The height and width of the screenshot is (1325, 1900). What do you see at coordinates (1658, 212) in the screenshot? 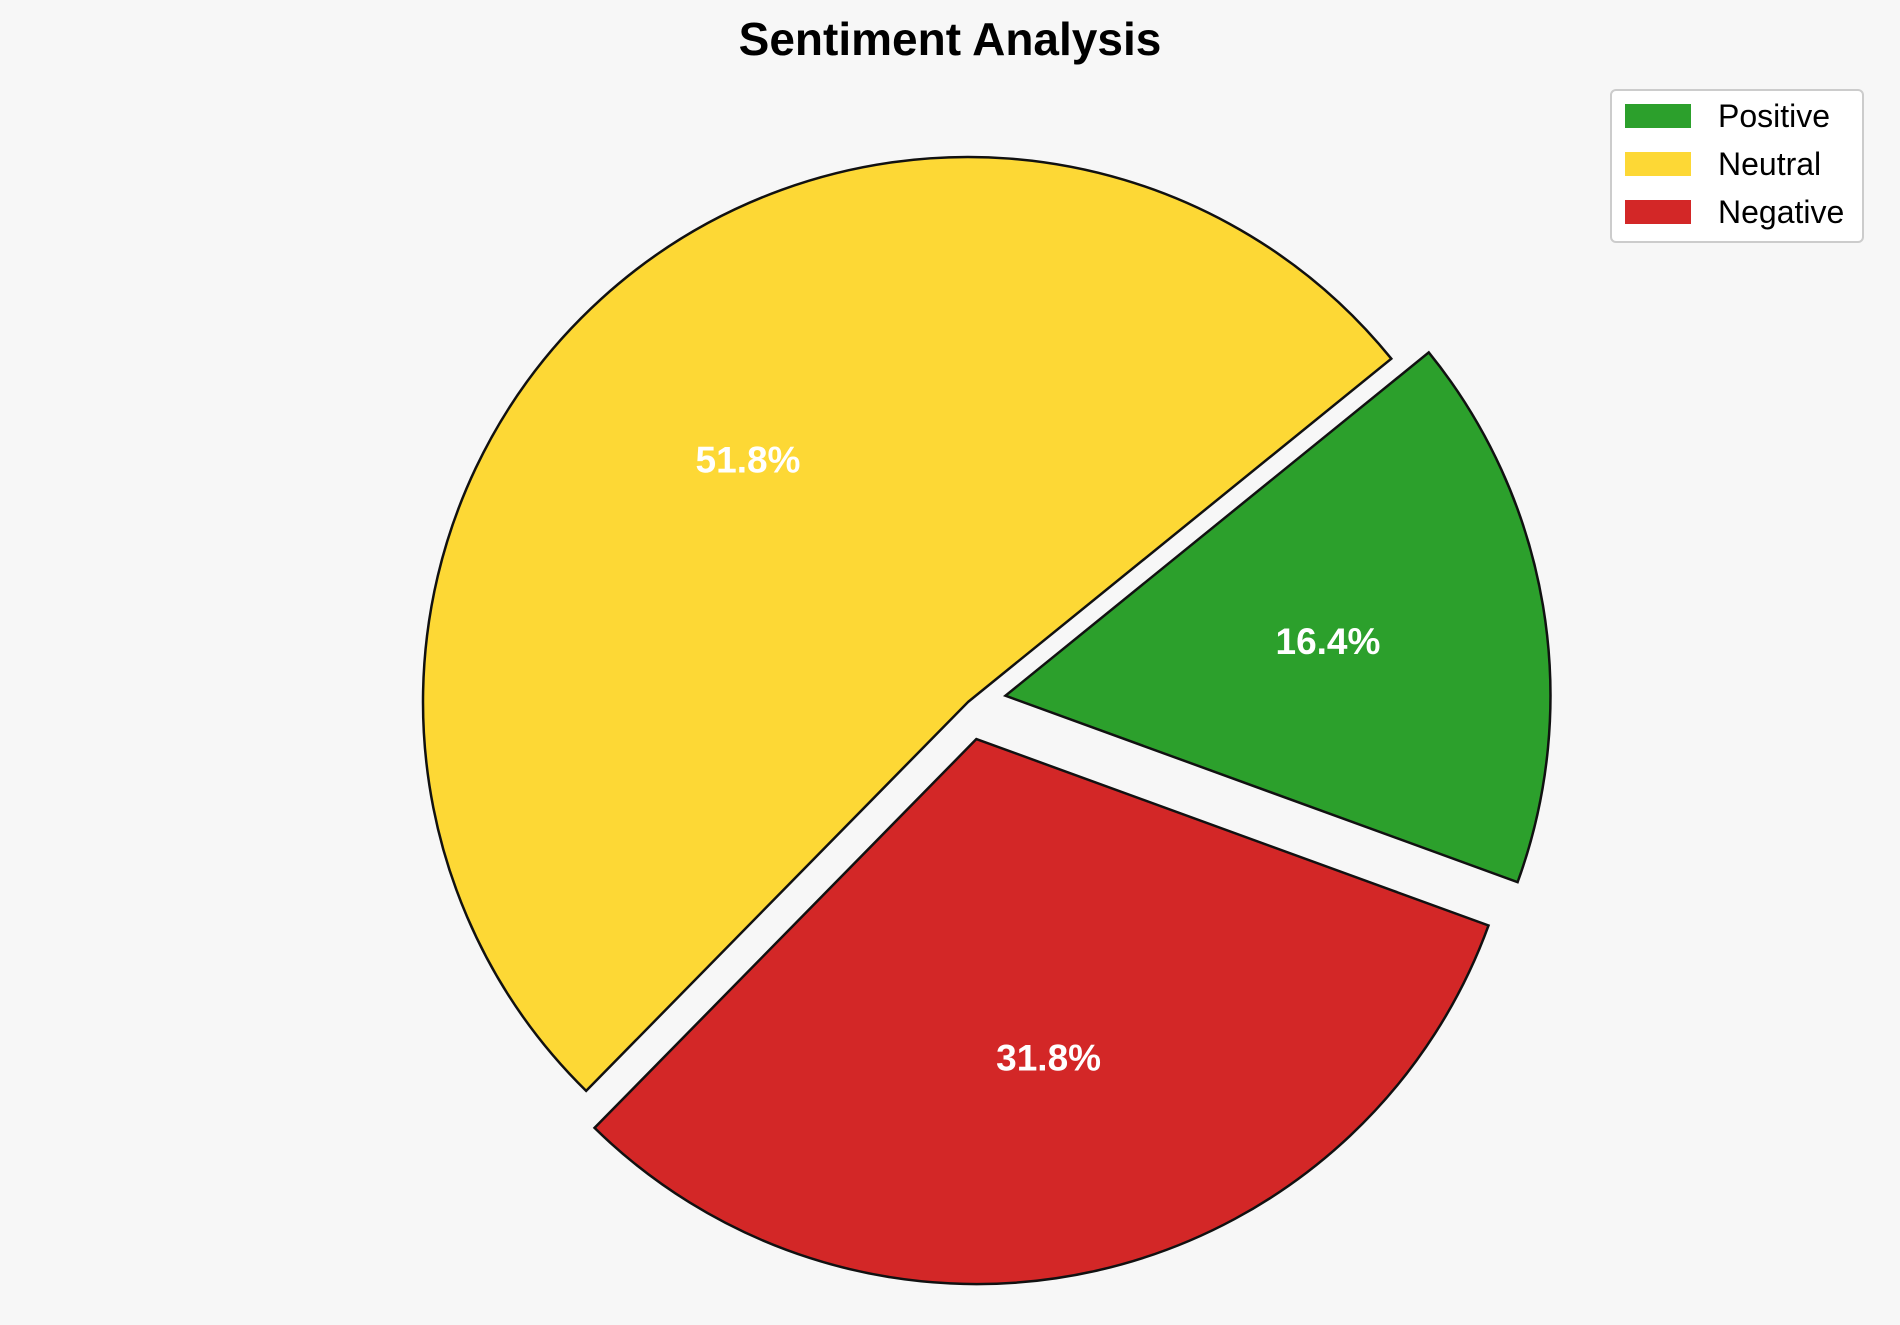
I see `legend-swatch-negative` at bounding box center [1658, 212].